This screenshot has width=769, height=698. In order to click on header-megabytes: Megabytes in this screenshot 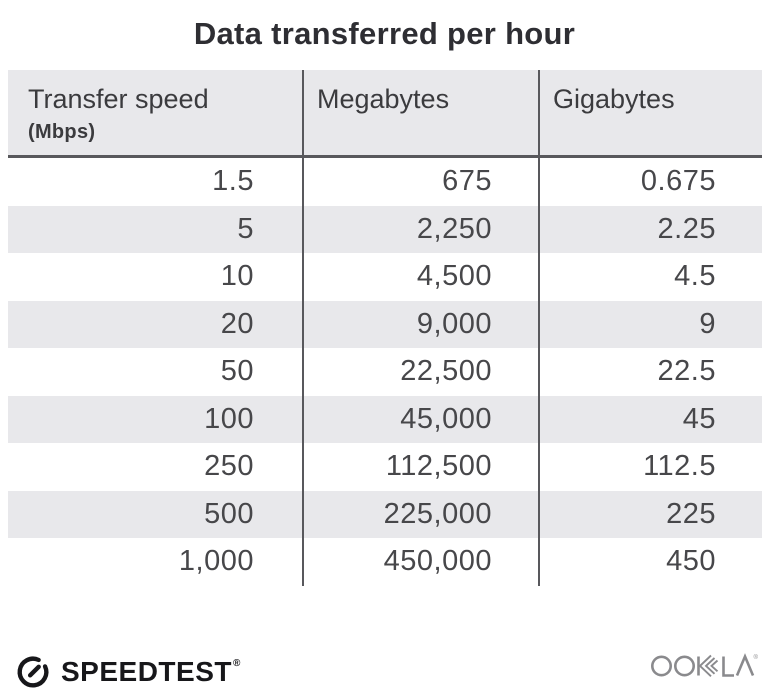, I will do `click(420, 112)`.